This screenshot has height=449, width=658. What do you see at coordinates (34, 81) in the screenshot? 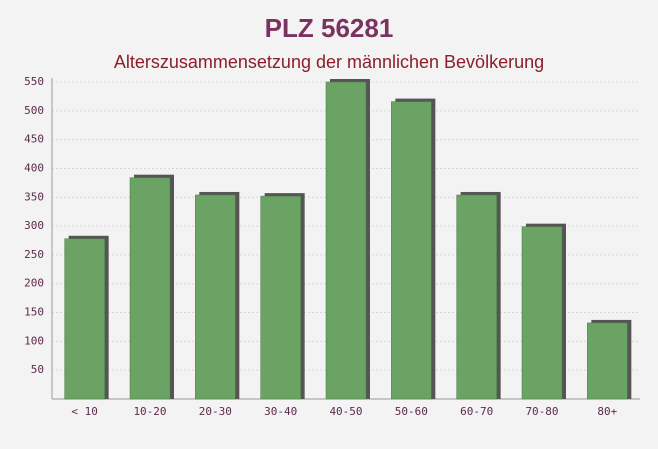
I see `y-tick-label: 550` at bounding box center [34, 81].